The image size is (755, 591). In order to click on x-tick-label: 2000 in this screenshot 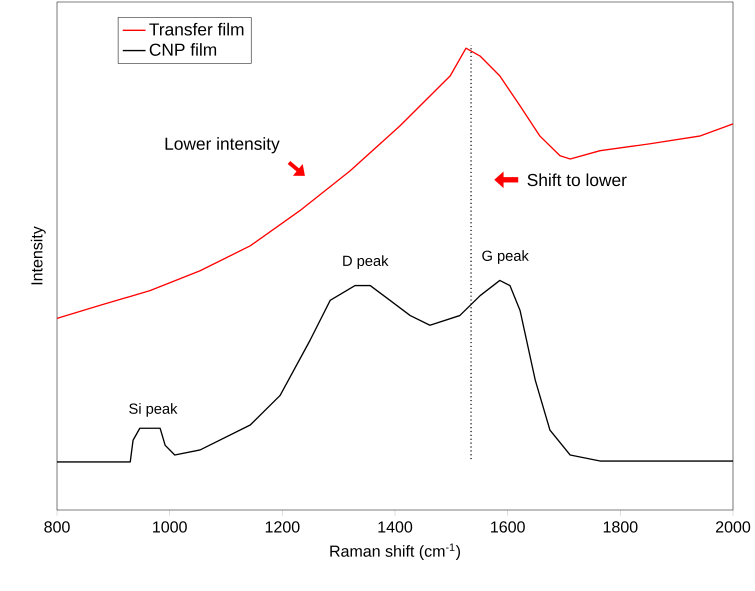, I will do `click(733, 527)`.